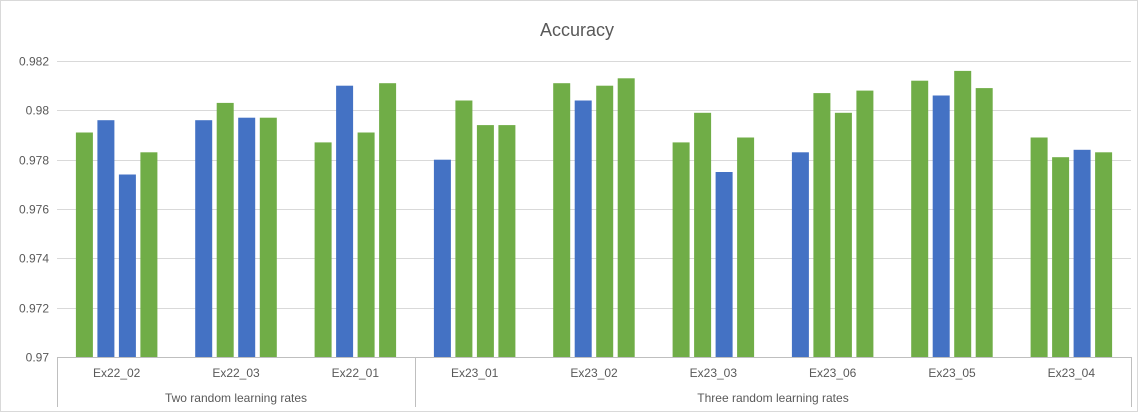 The height and width of the screenshot is (412, 1138). I want to click on y-tick-label: 0.974, so click(34, 259).